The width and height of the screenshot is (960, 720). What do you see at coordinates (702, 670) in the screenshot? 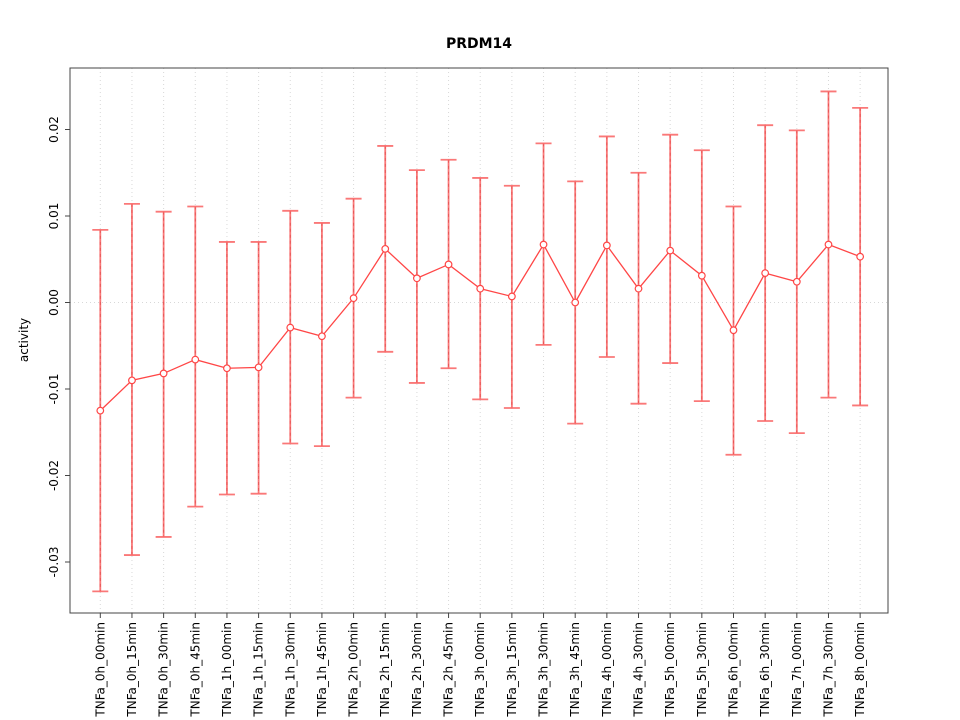
I see `x-tick-label: TNFa_5h_30min` at bounding box center [702, 670].